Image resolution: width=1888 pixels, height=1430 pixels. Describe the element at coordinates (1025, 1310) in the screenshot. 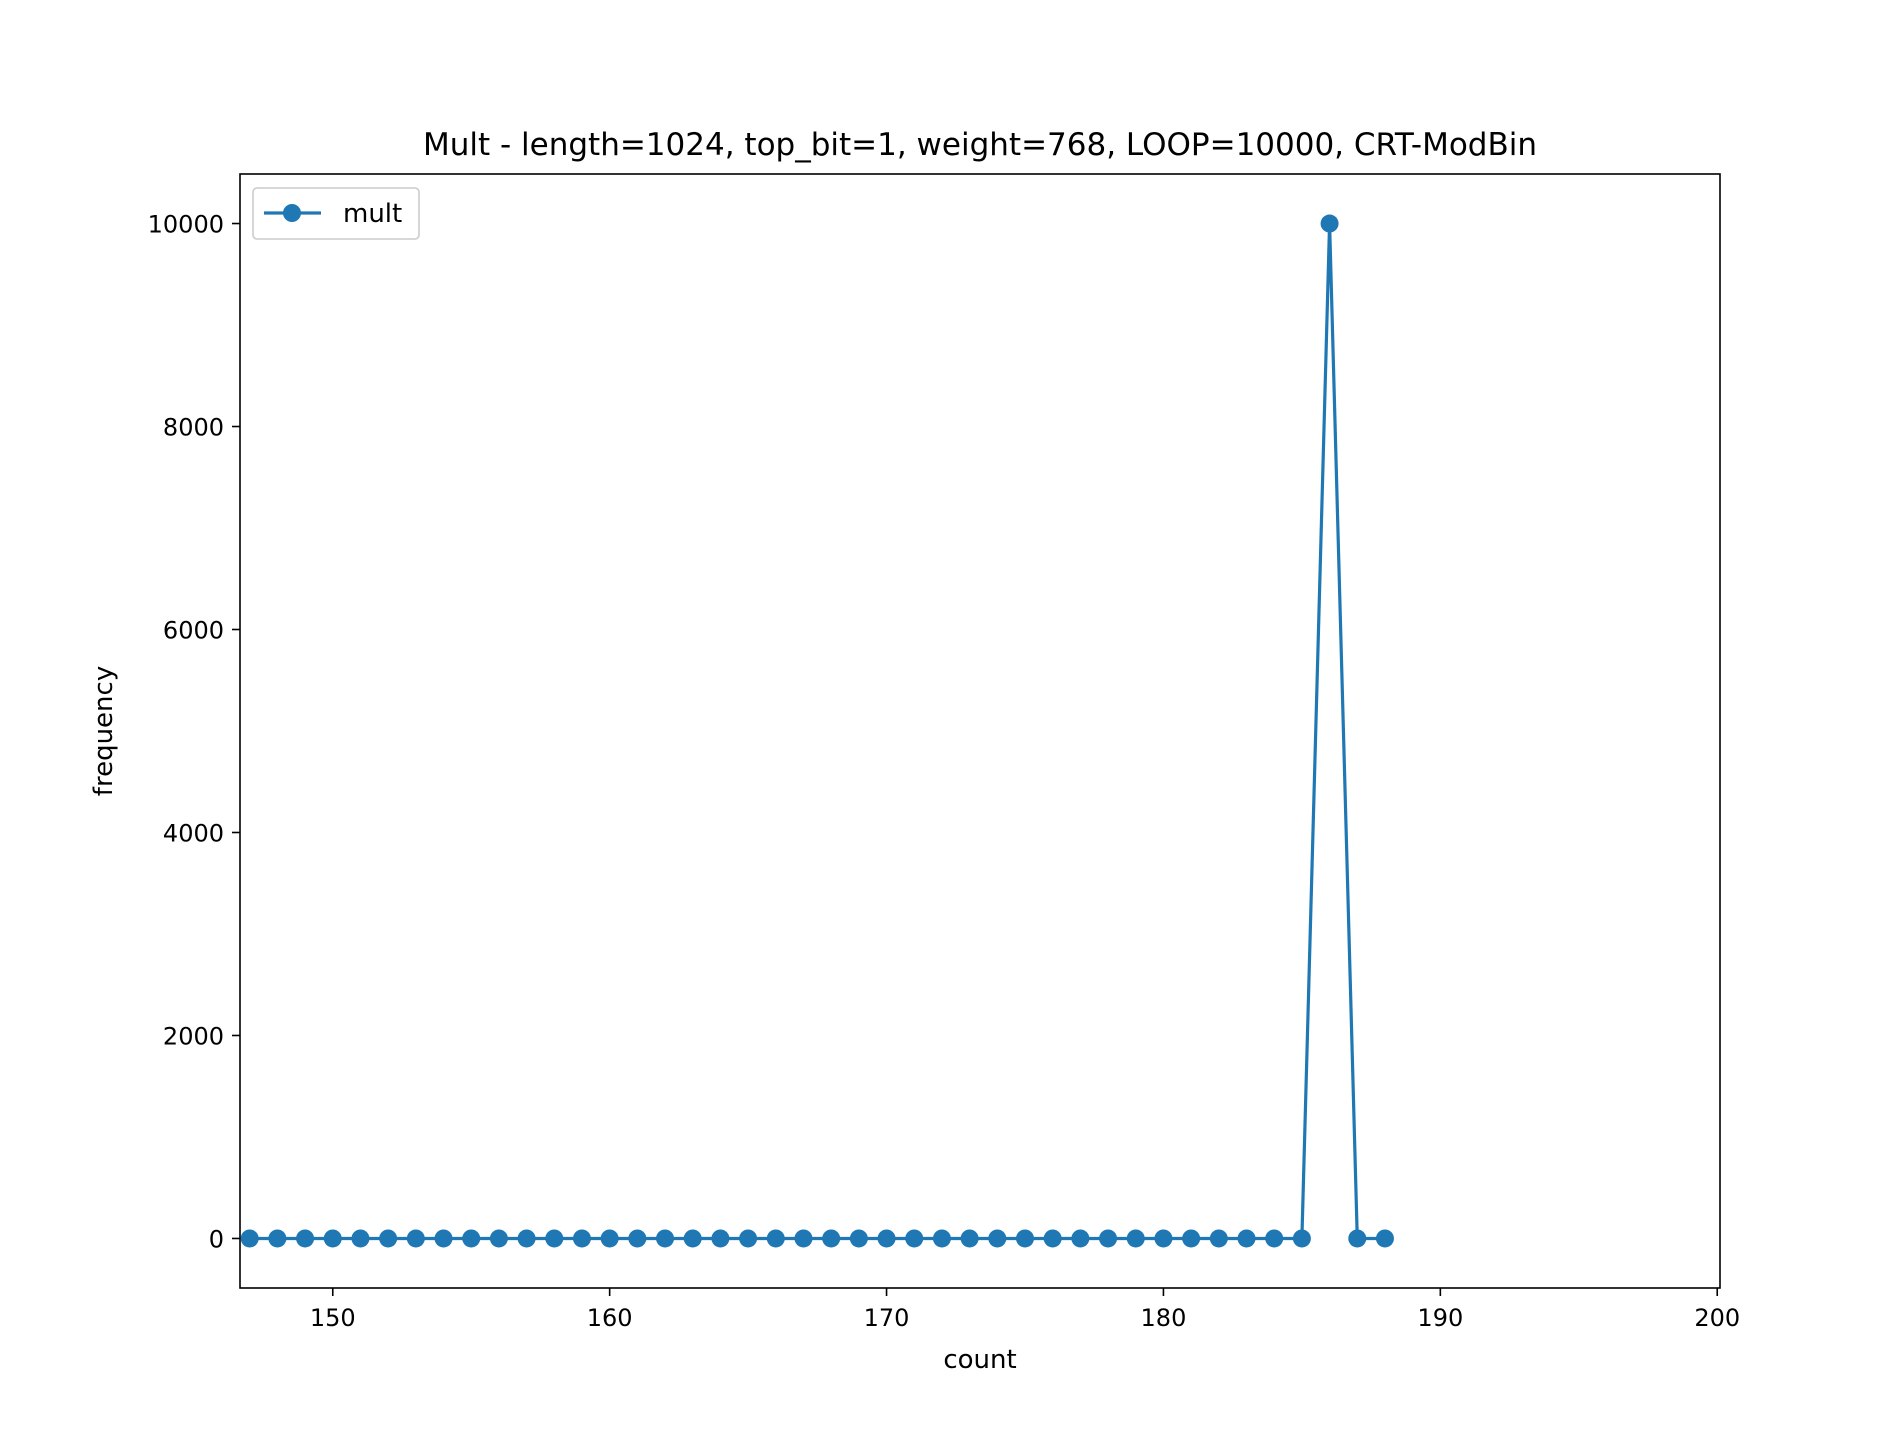

I see `x-axis: 150 160 170 180 190 200` at that location.